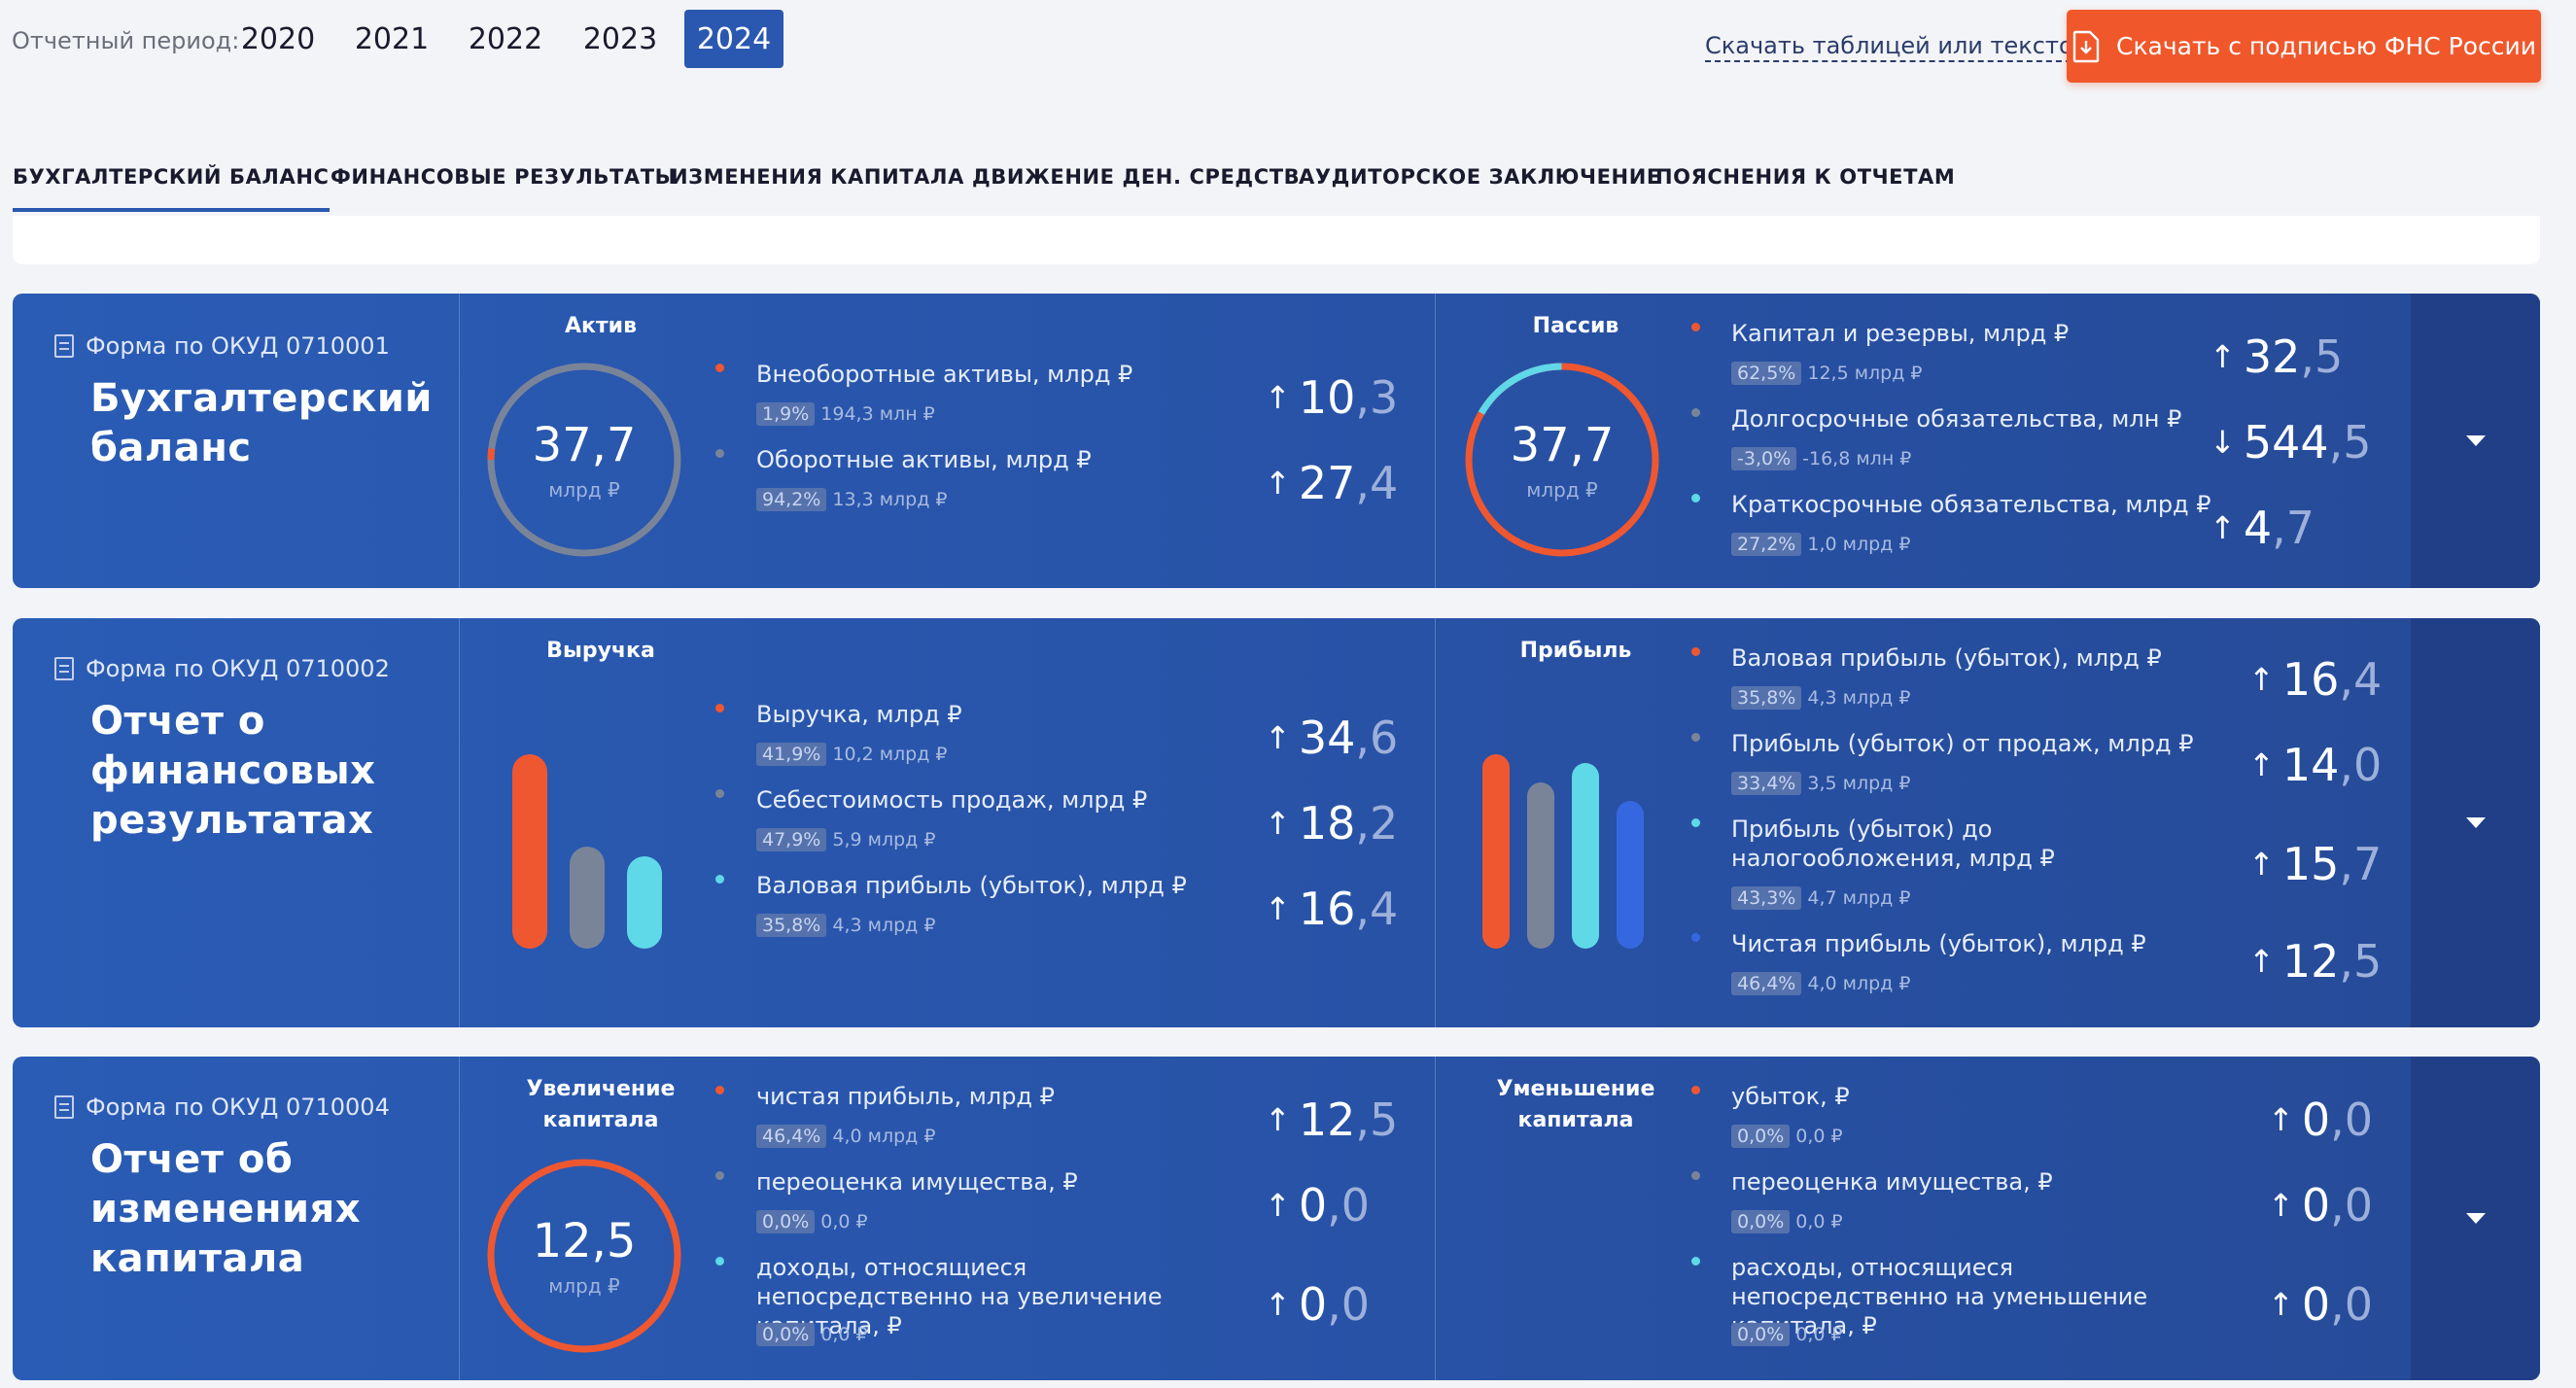 This screenshot has height=1388, width=2576. I want to click on value-int: 16, so click(1327, 909).